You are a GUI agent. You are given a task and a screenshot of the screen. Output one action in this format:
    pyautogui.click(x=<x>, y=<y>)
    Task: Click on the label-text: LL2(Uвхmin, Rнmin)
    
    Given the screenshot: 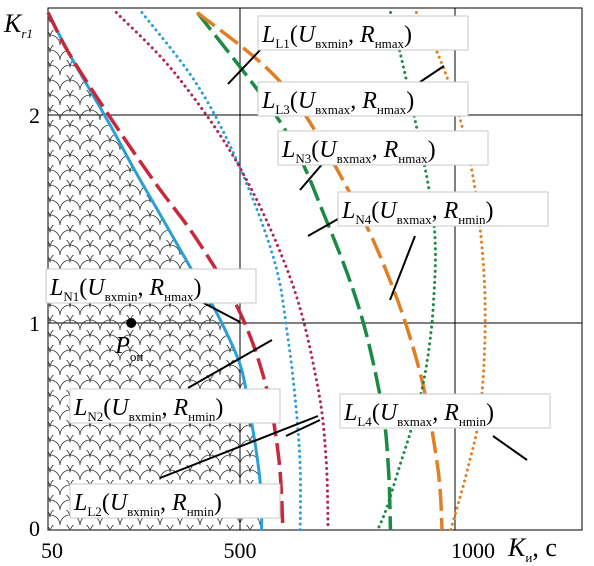 What is the action you would take?
    pyautogui.click(x=147, y=504)
    